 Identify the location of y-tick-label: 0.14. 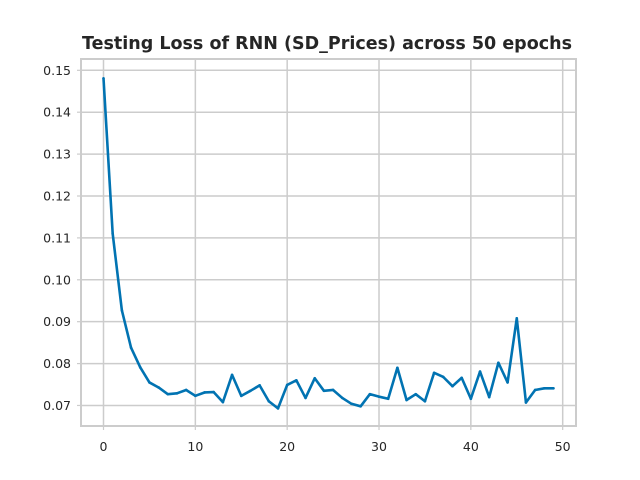
(57, 112).